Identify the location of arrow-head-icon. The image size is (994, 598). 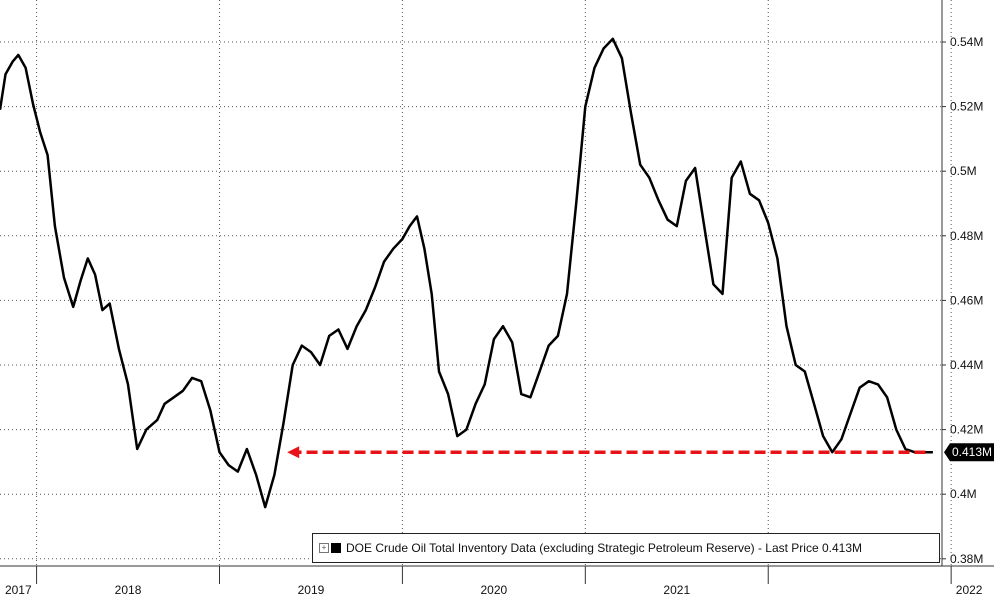
(293, 452).